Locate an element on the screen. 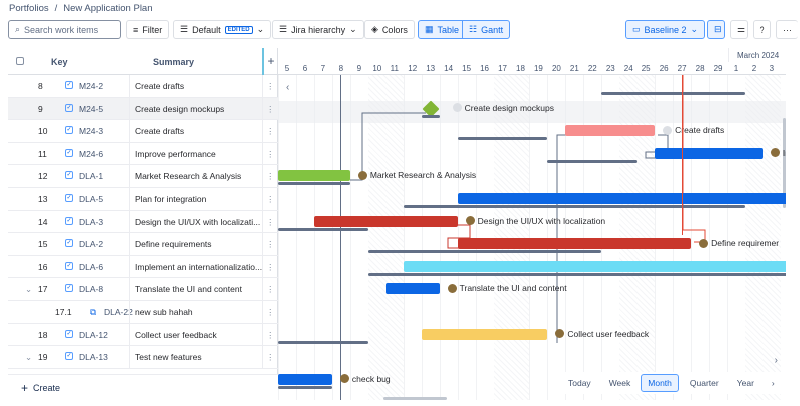 This screenshot has width=800, height=406. issue-key: DLA-13 is located at coordinates (93, 357).